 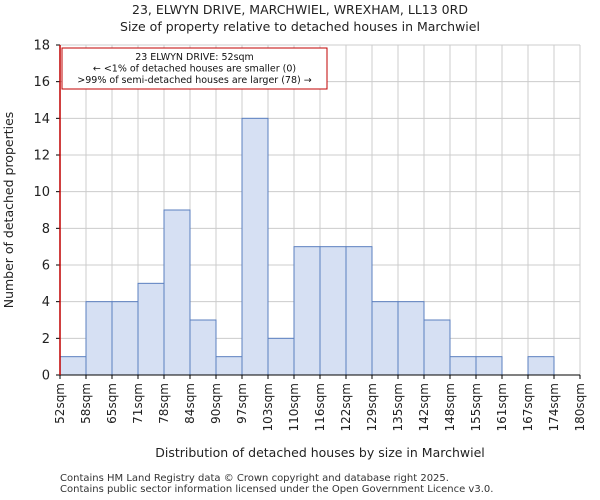 What do you see at coordinates (346, 407) in the screenshot?
I see `x-tick-label: 122sqm` at bounding box center [346, 407].